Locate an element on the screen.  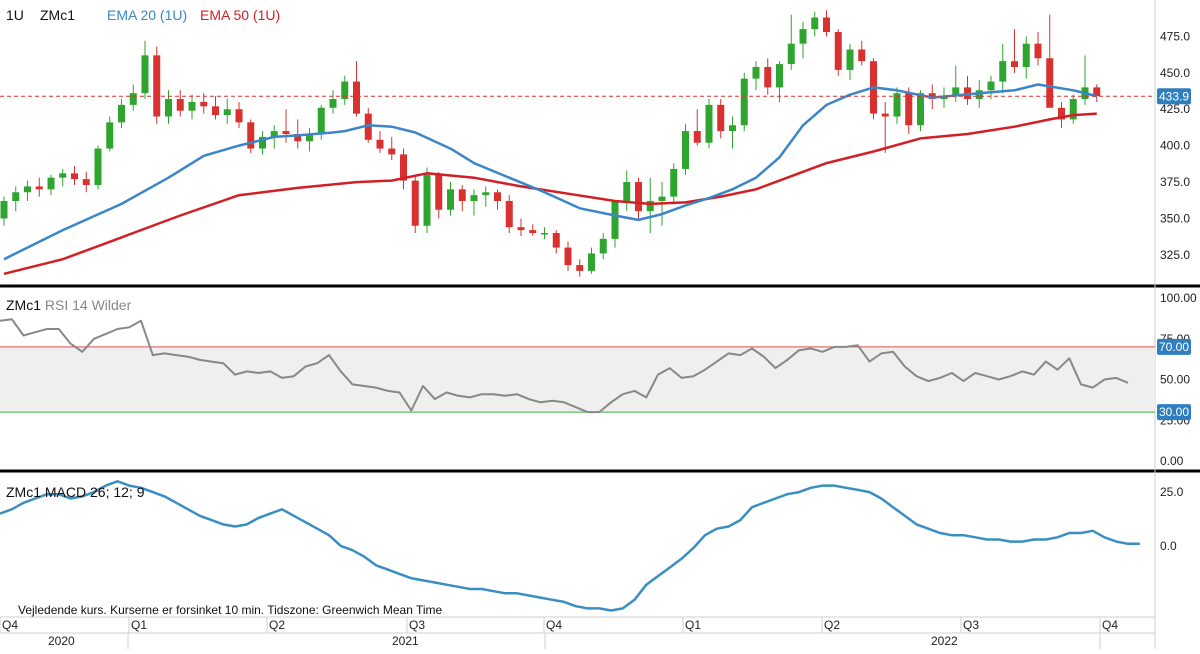
price-y-tick: 375.0 is located at coordinates (1175, 182).